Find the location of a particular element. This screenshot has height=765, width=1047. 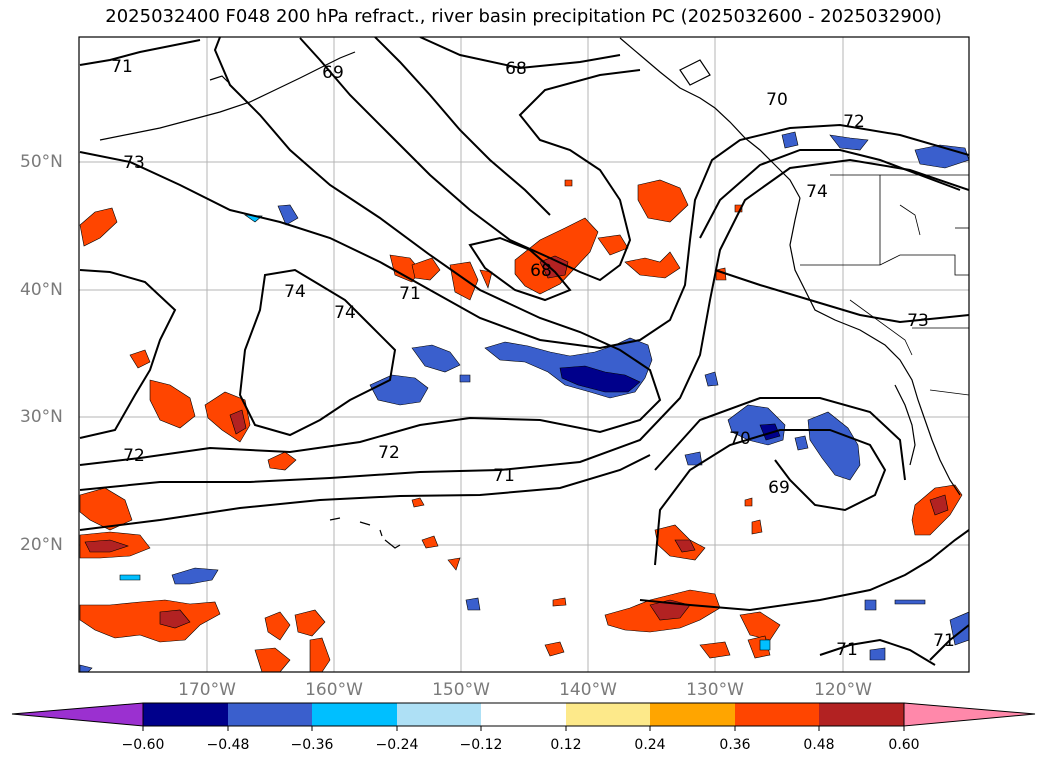

lon-label: 140°W is located at coordinates (588, 690).